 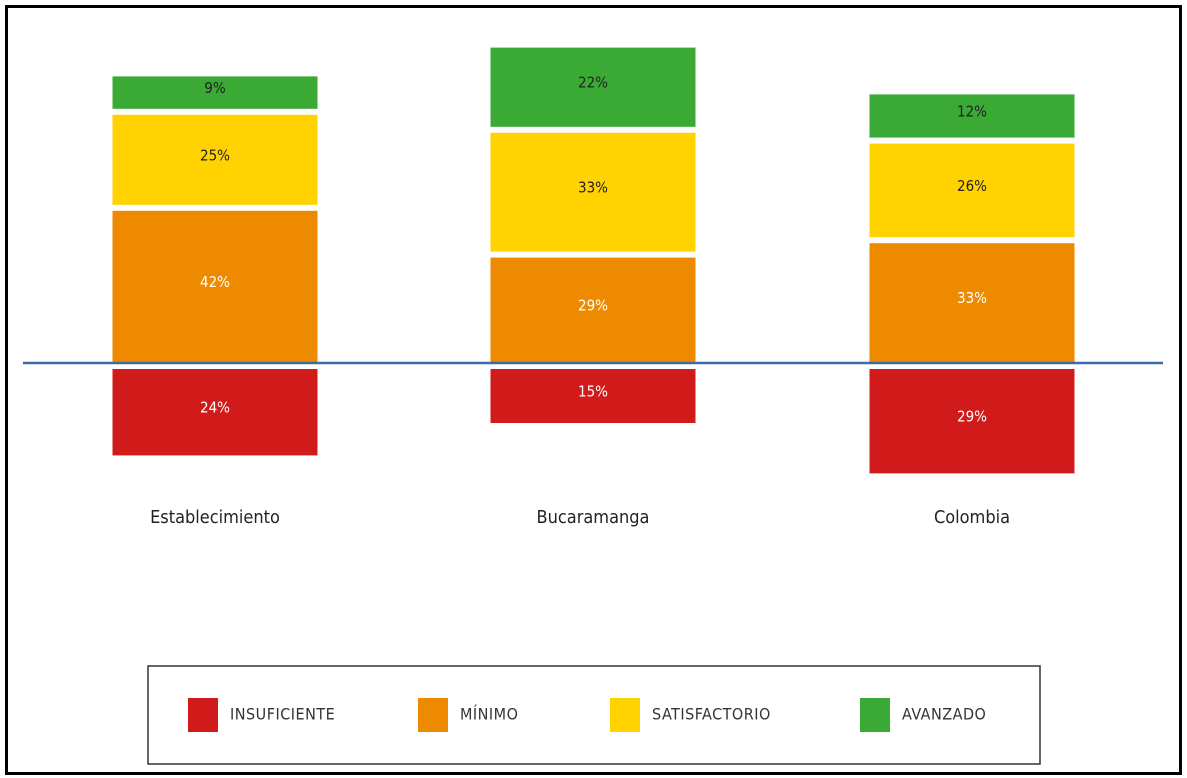 I want to click on legend-swatch-satisfactorio, so click(x=625, y=715).